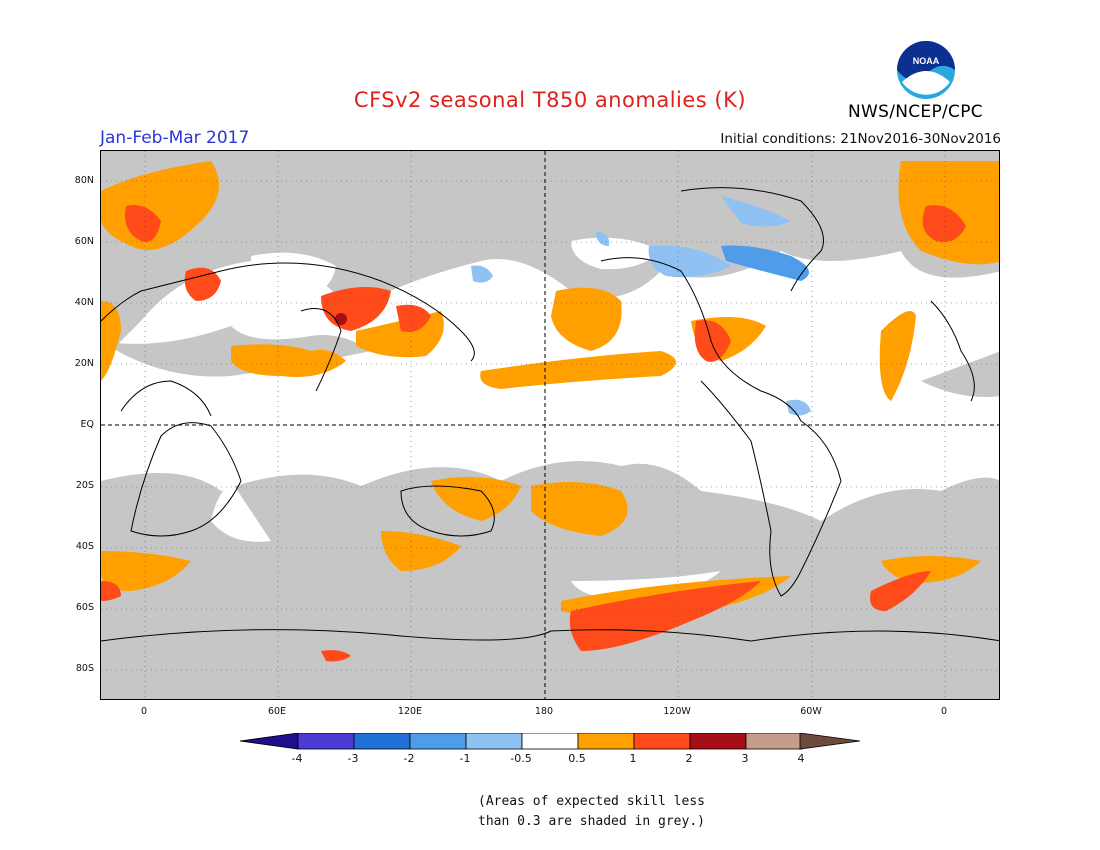 This screenshot has height=850, width=1100. Describe the element at coordinates (860, 139) in the screenshot. I see `initial-conditions: Initial conditions: 21Nov2016-30Nov2016` at that location.